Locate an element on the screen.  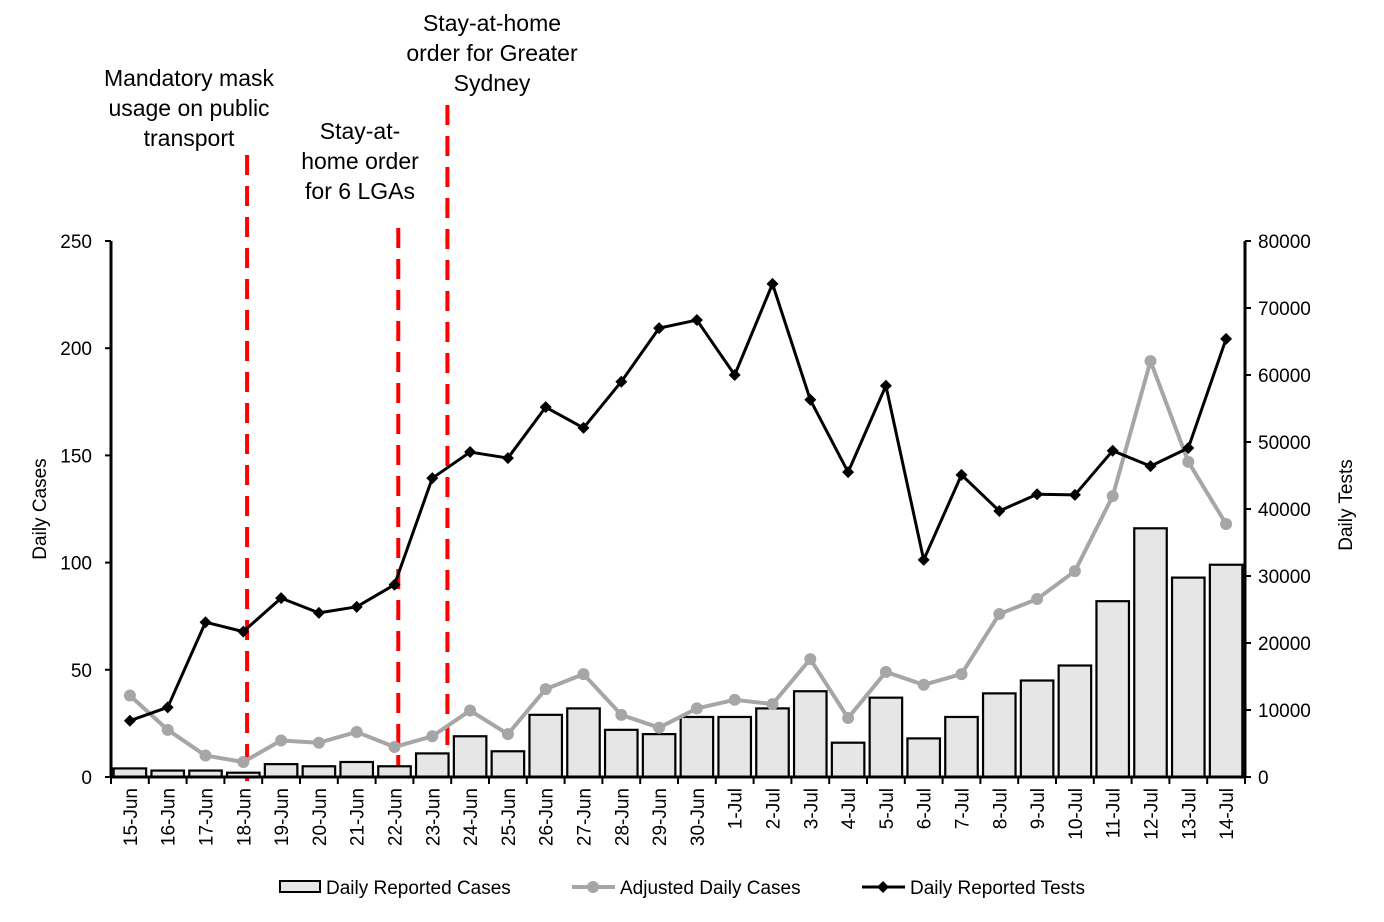
legend-marker-daily-reported-tests is located at coordinates (883, 887).